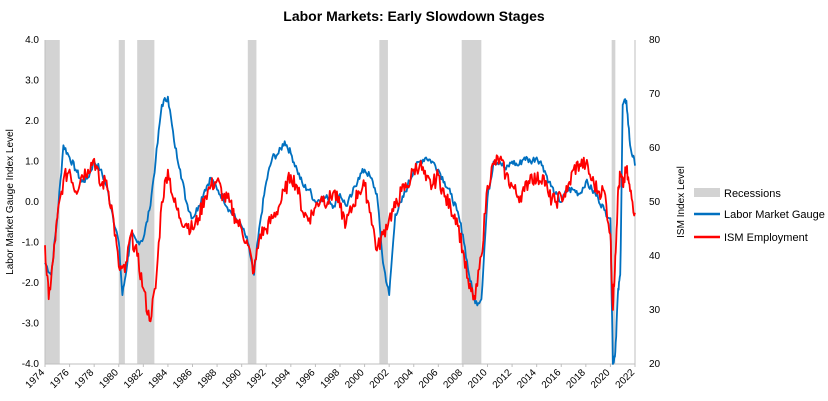 This screenshot has width=828, height=401. I want to click on legend-ism-label: ISM Employment, so click(766, 238).